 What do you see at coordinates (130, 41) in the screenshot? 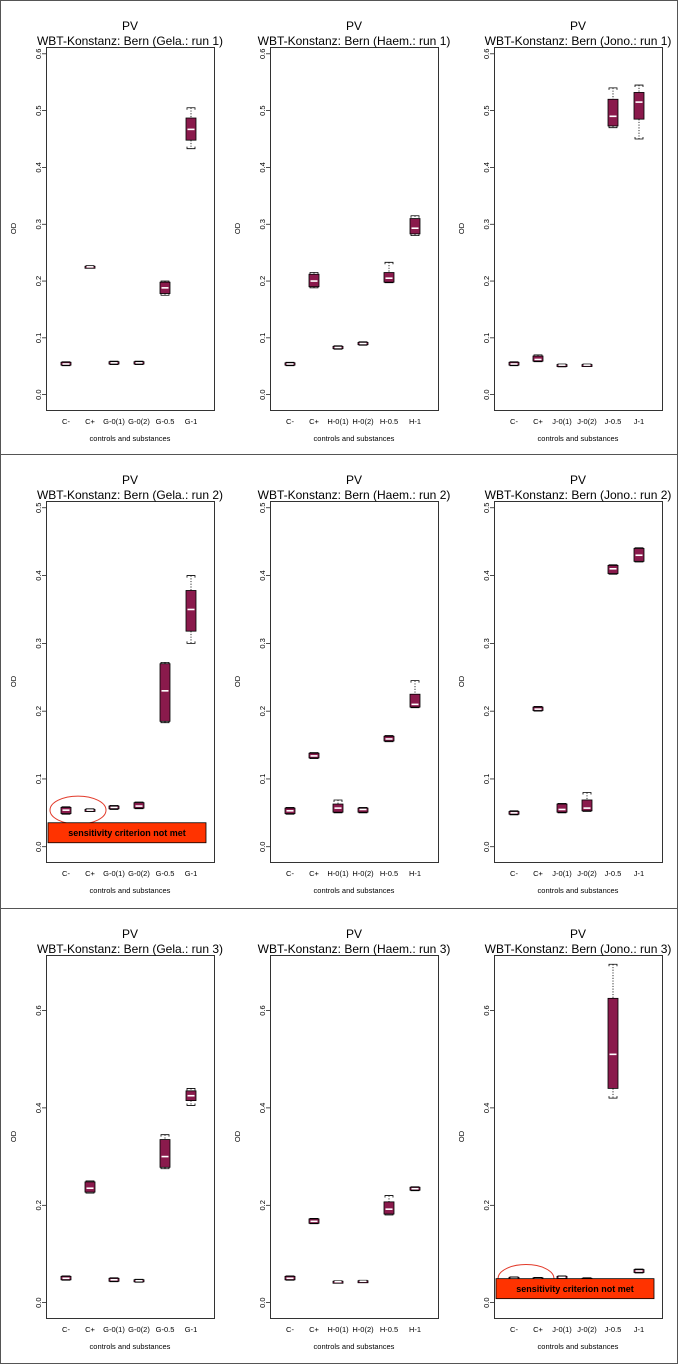
I see `chart-subtitle: WBT-Konstanz: Bern (Gela.: run 1)` at bounding box center [130, 41].